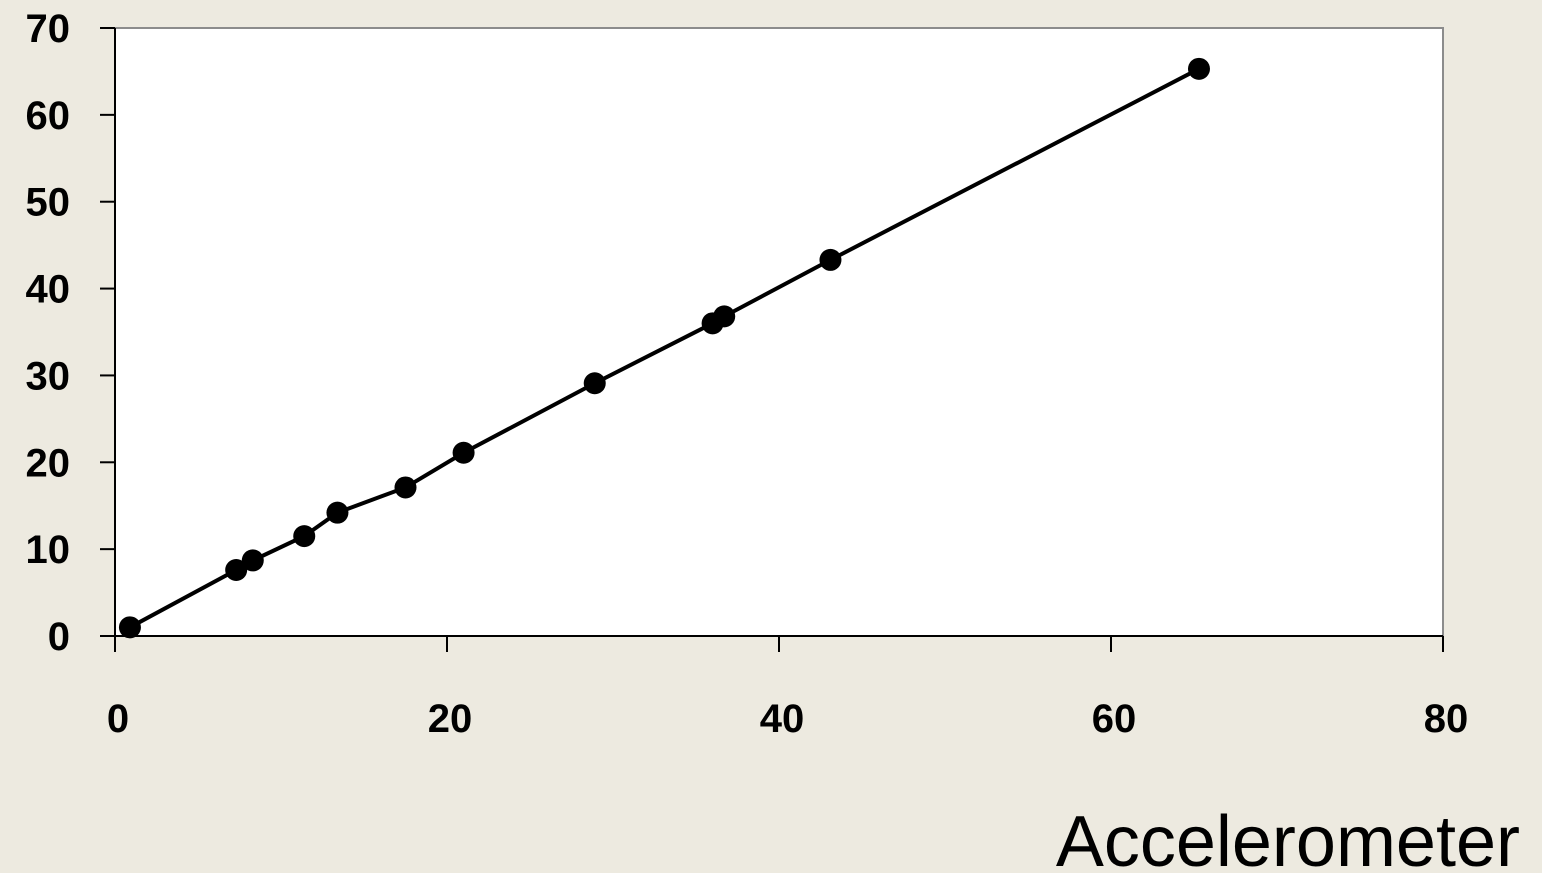 The width and height of the screenshot is (1542, 873). Describe the element at coordinates (59, 637) in the screenshot. I see `y-tick-label: 0` at that location.